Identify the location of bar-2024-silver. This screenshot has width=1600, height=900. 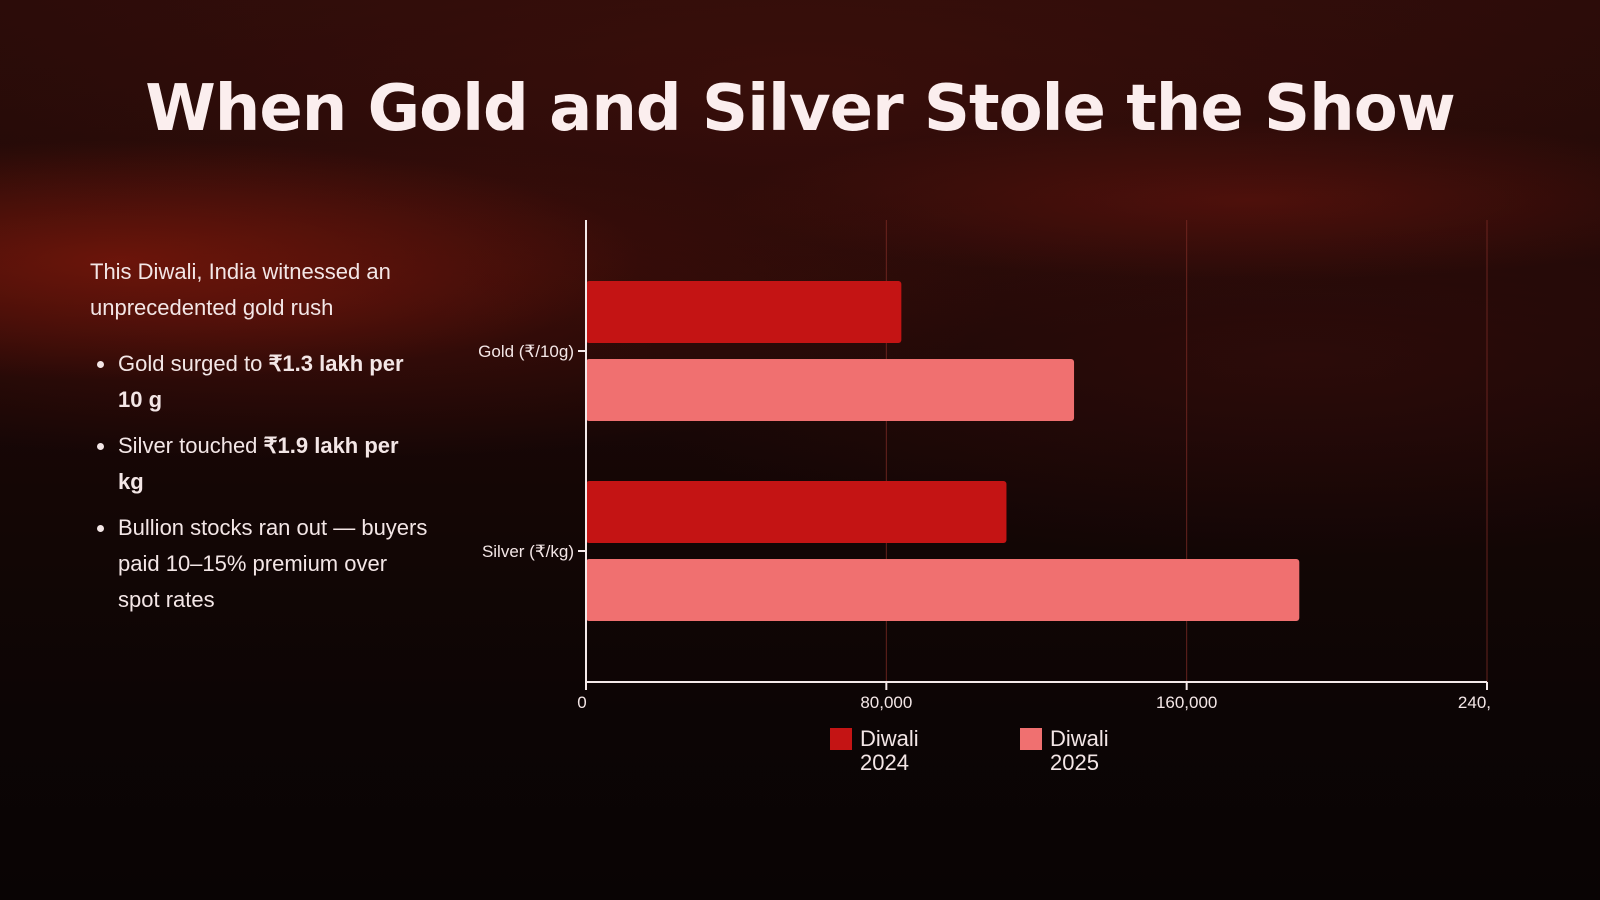
(796, 512).